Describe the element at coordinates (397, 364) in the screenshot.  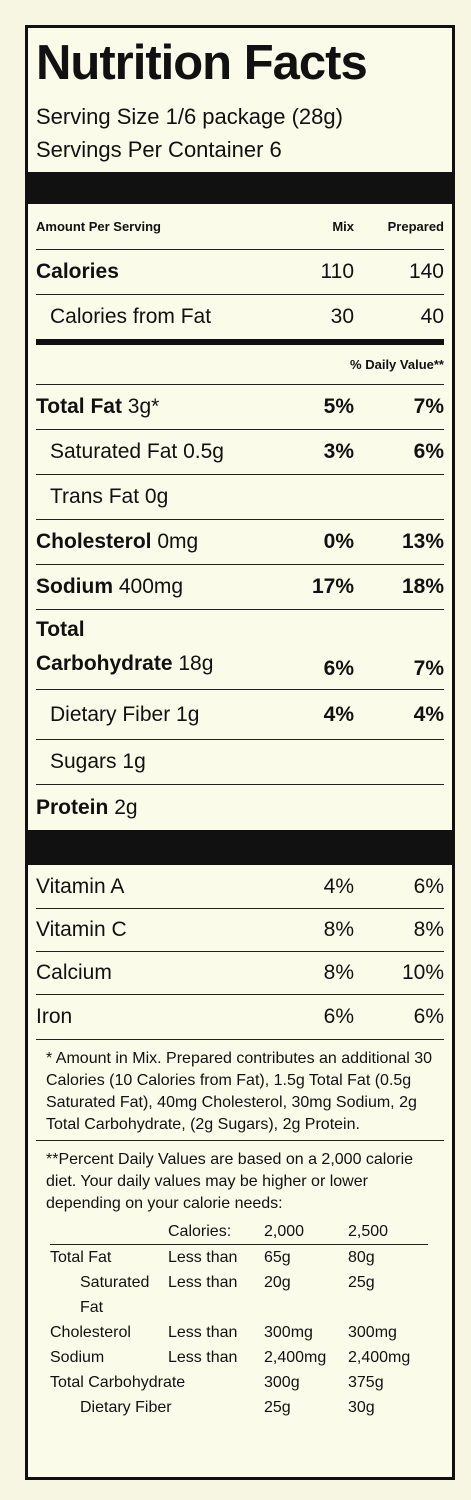
I see `daily-value-header: % Daily Value**` at that location.